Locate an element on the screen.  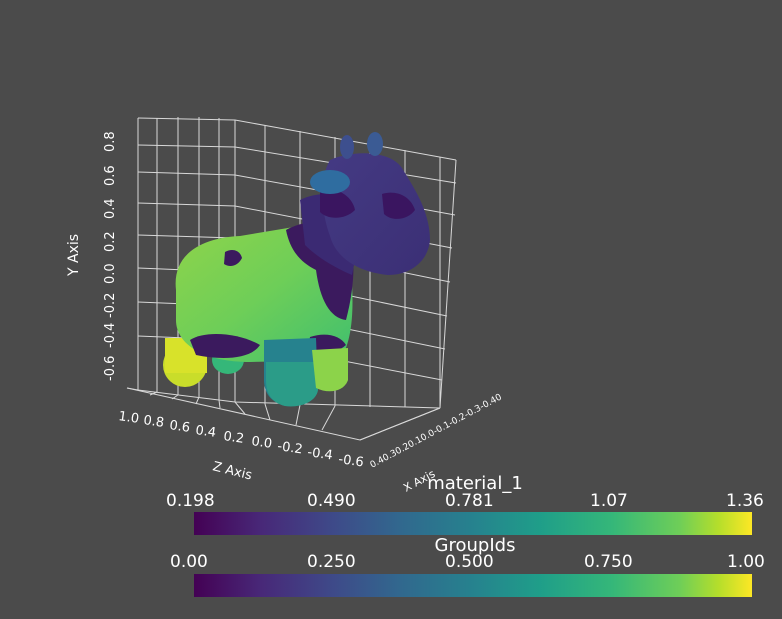
scalar-bar-tick: 1.00 is located at coordinates (746, 562).